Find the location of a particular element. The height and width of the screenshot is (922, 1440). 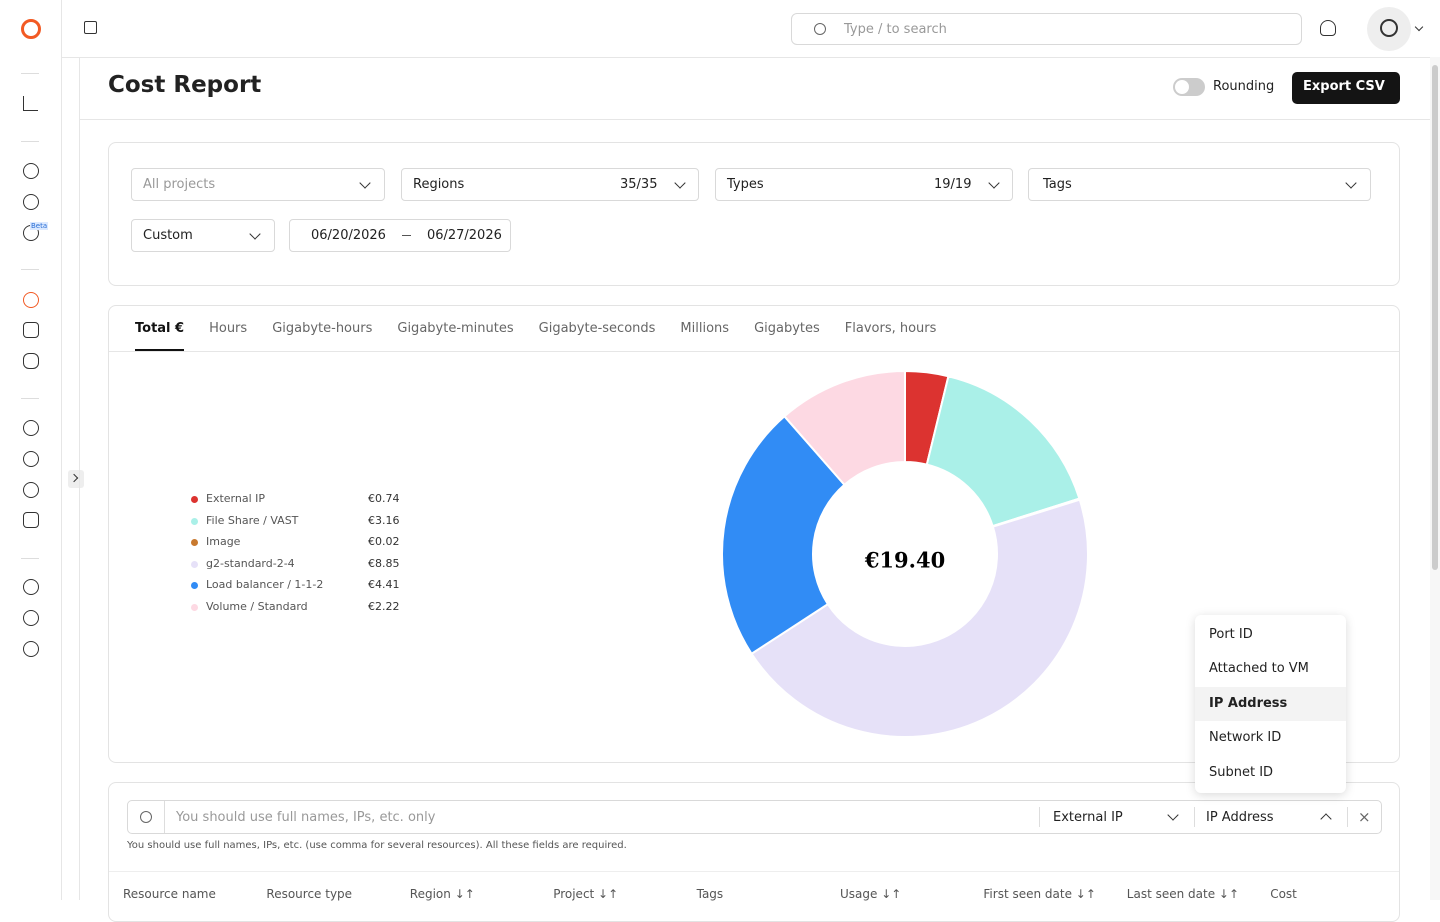

tab: Gigabyte-minutes is located at coordinates (455, 328).